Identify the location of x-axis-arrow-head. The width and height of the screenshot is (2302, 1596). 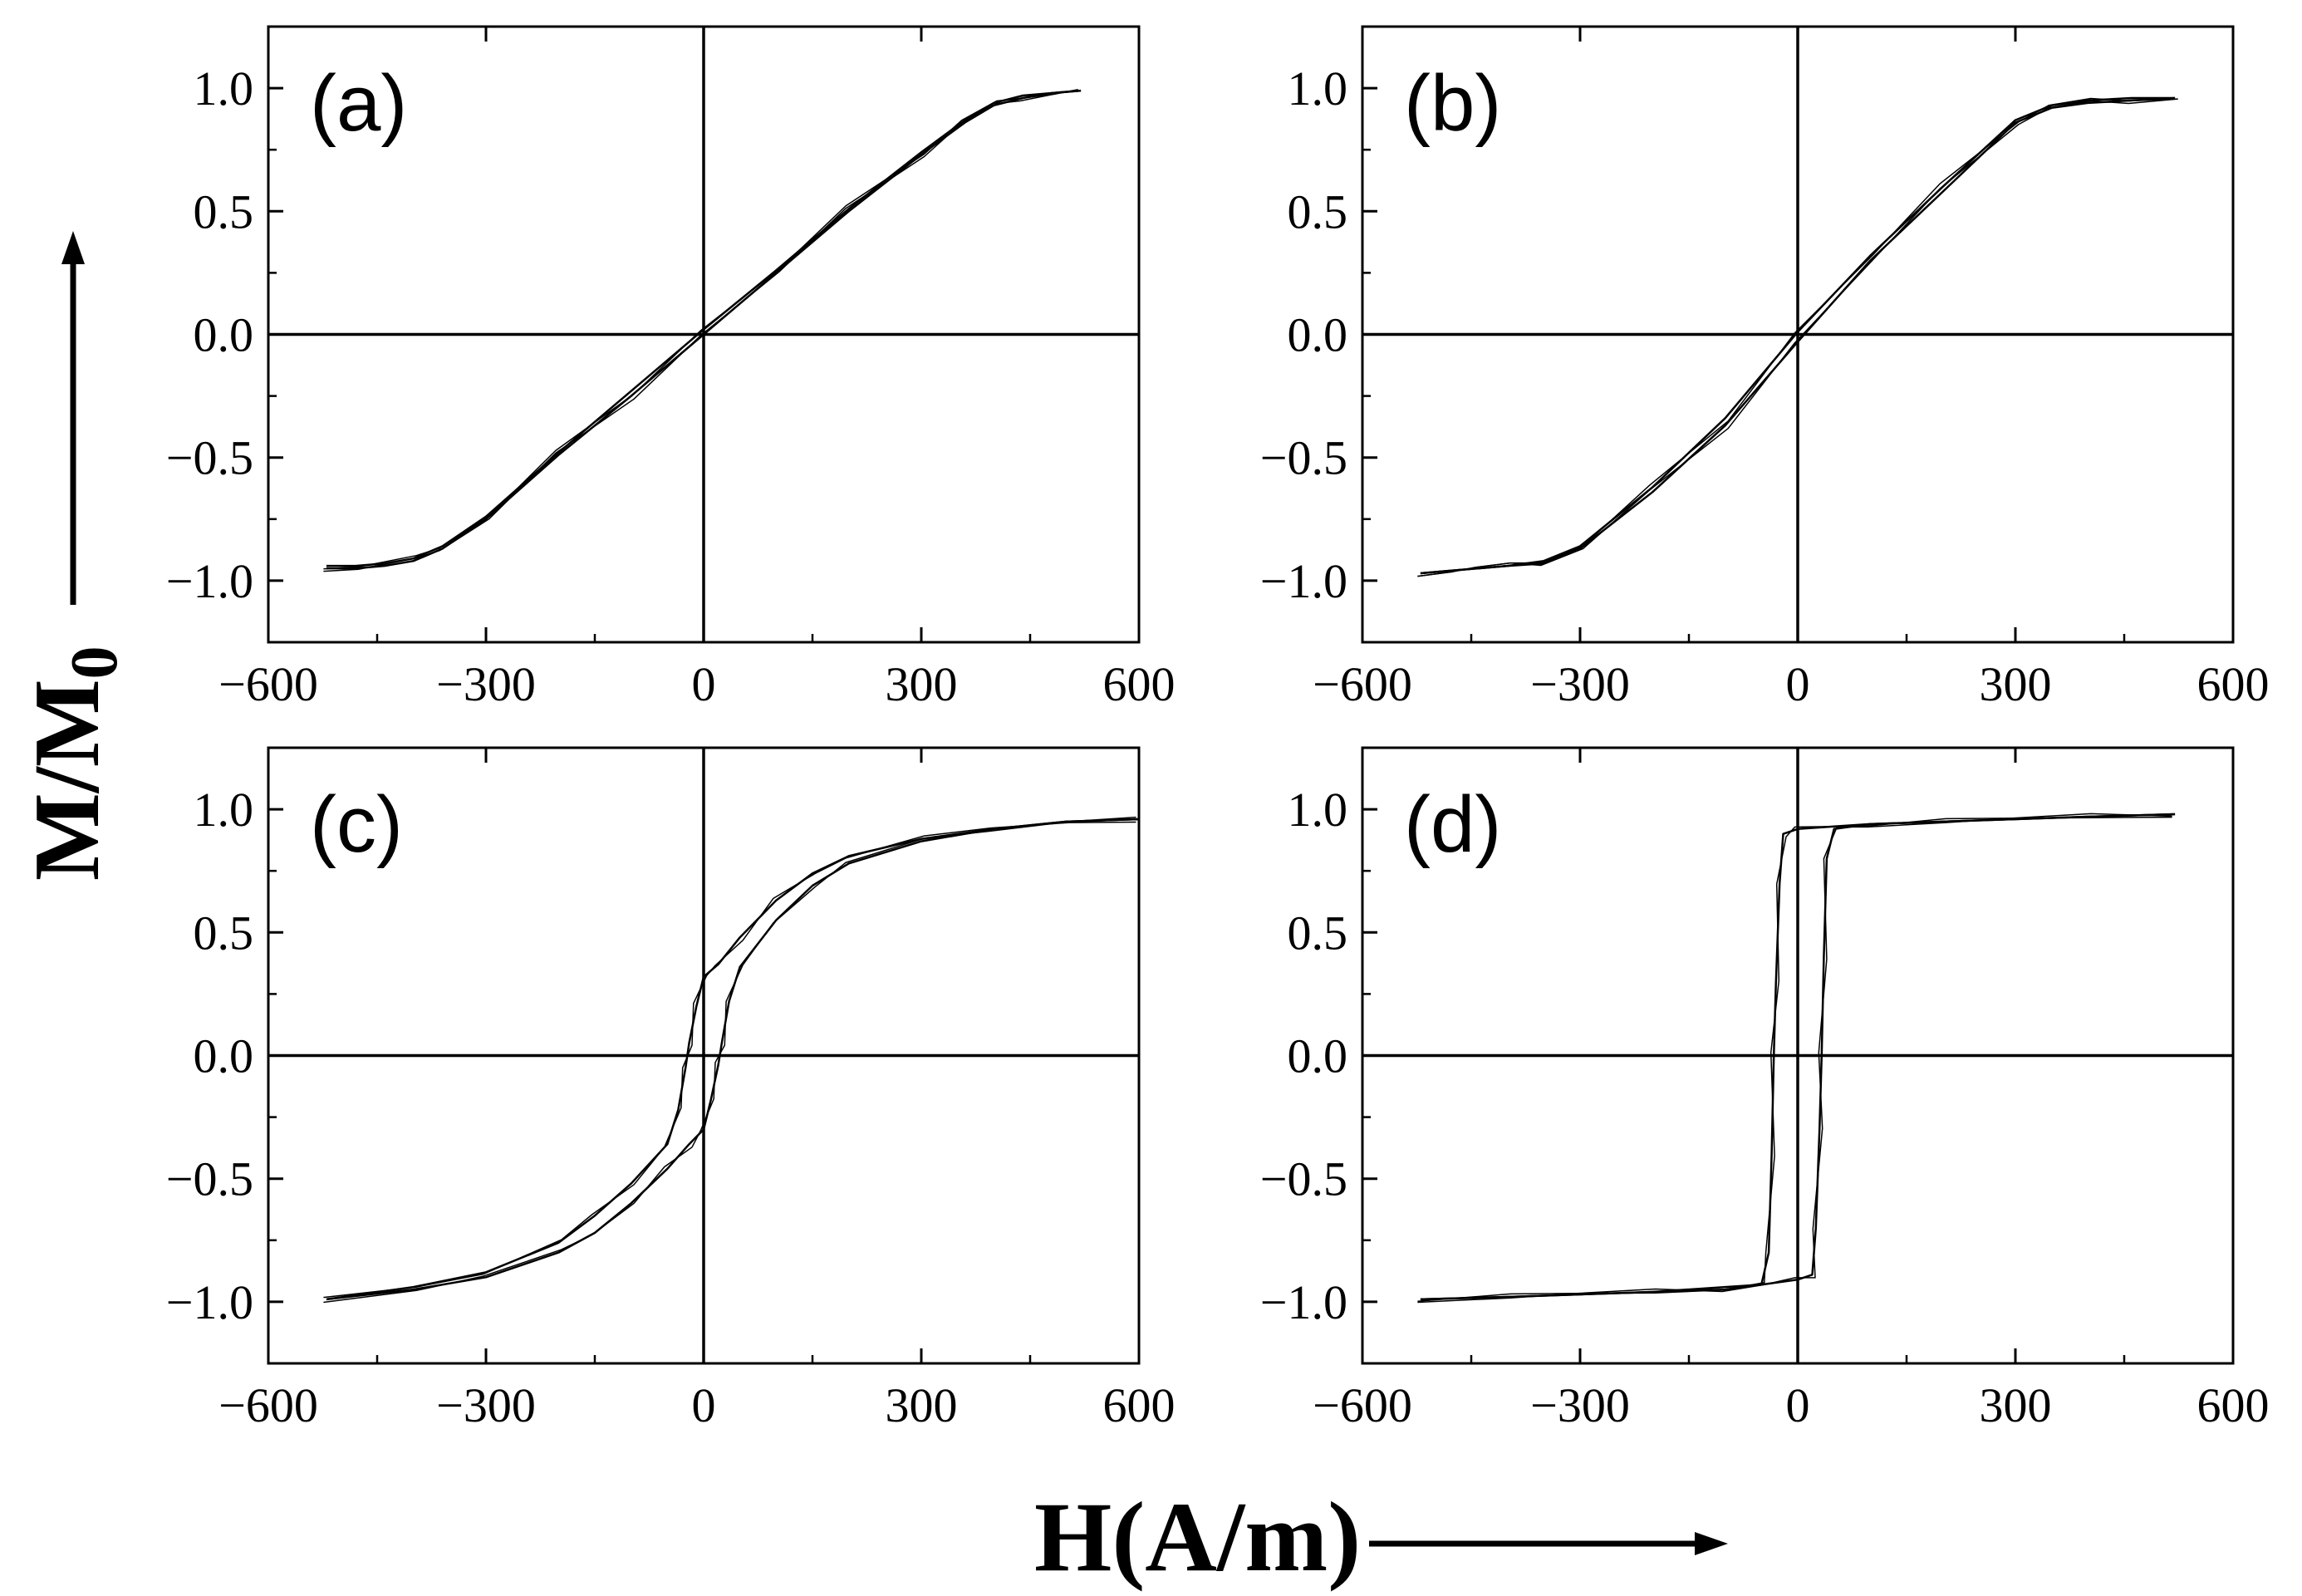
(1711, 1543).